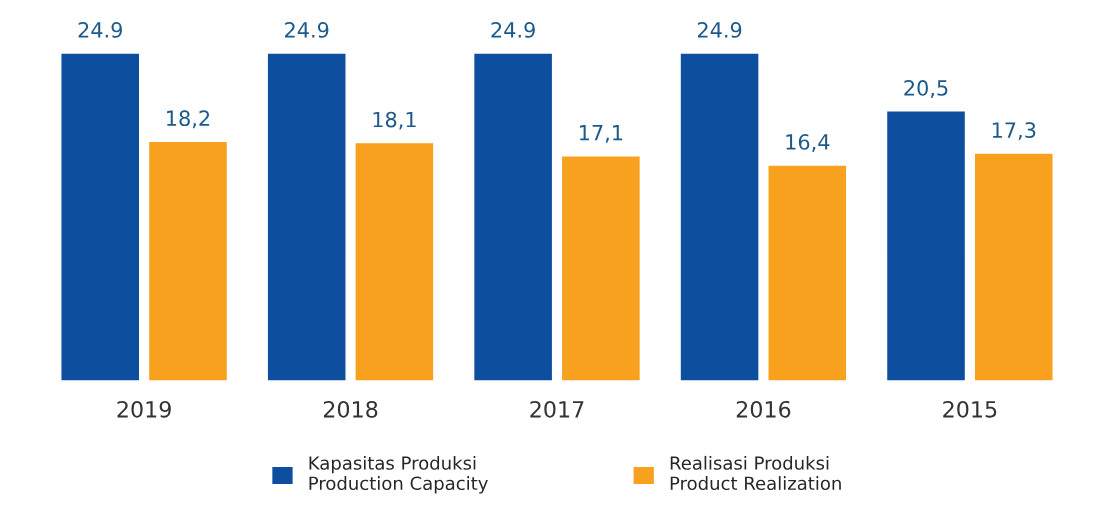 Image resolution: width=1114 pixels, height=522 pixels. What do you see at coordinates (398, 474) in the screenshot?
I see `legend-label: Kapasitas Produksi Production Capacity` at bounding box center [398, 474].